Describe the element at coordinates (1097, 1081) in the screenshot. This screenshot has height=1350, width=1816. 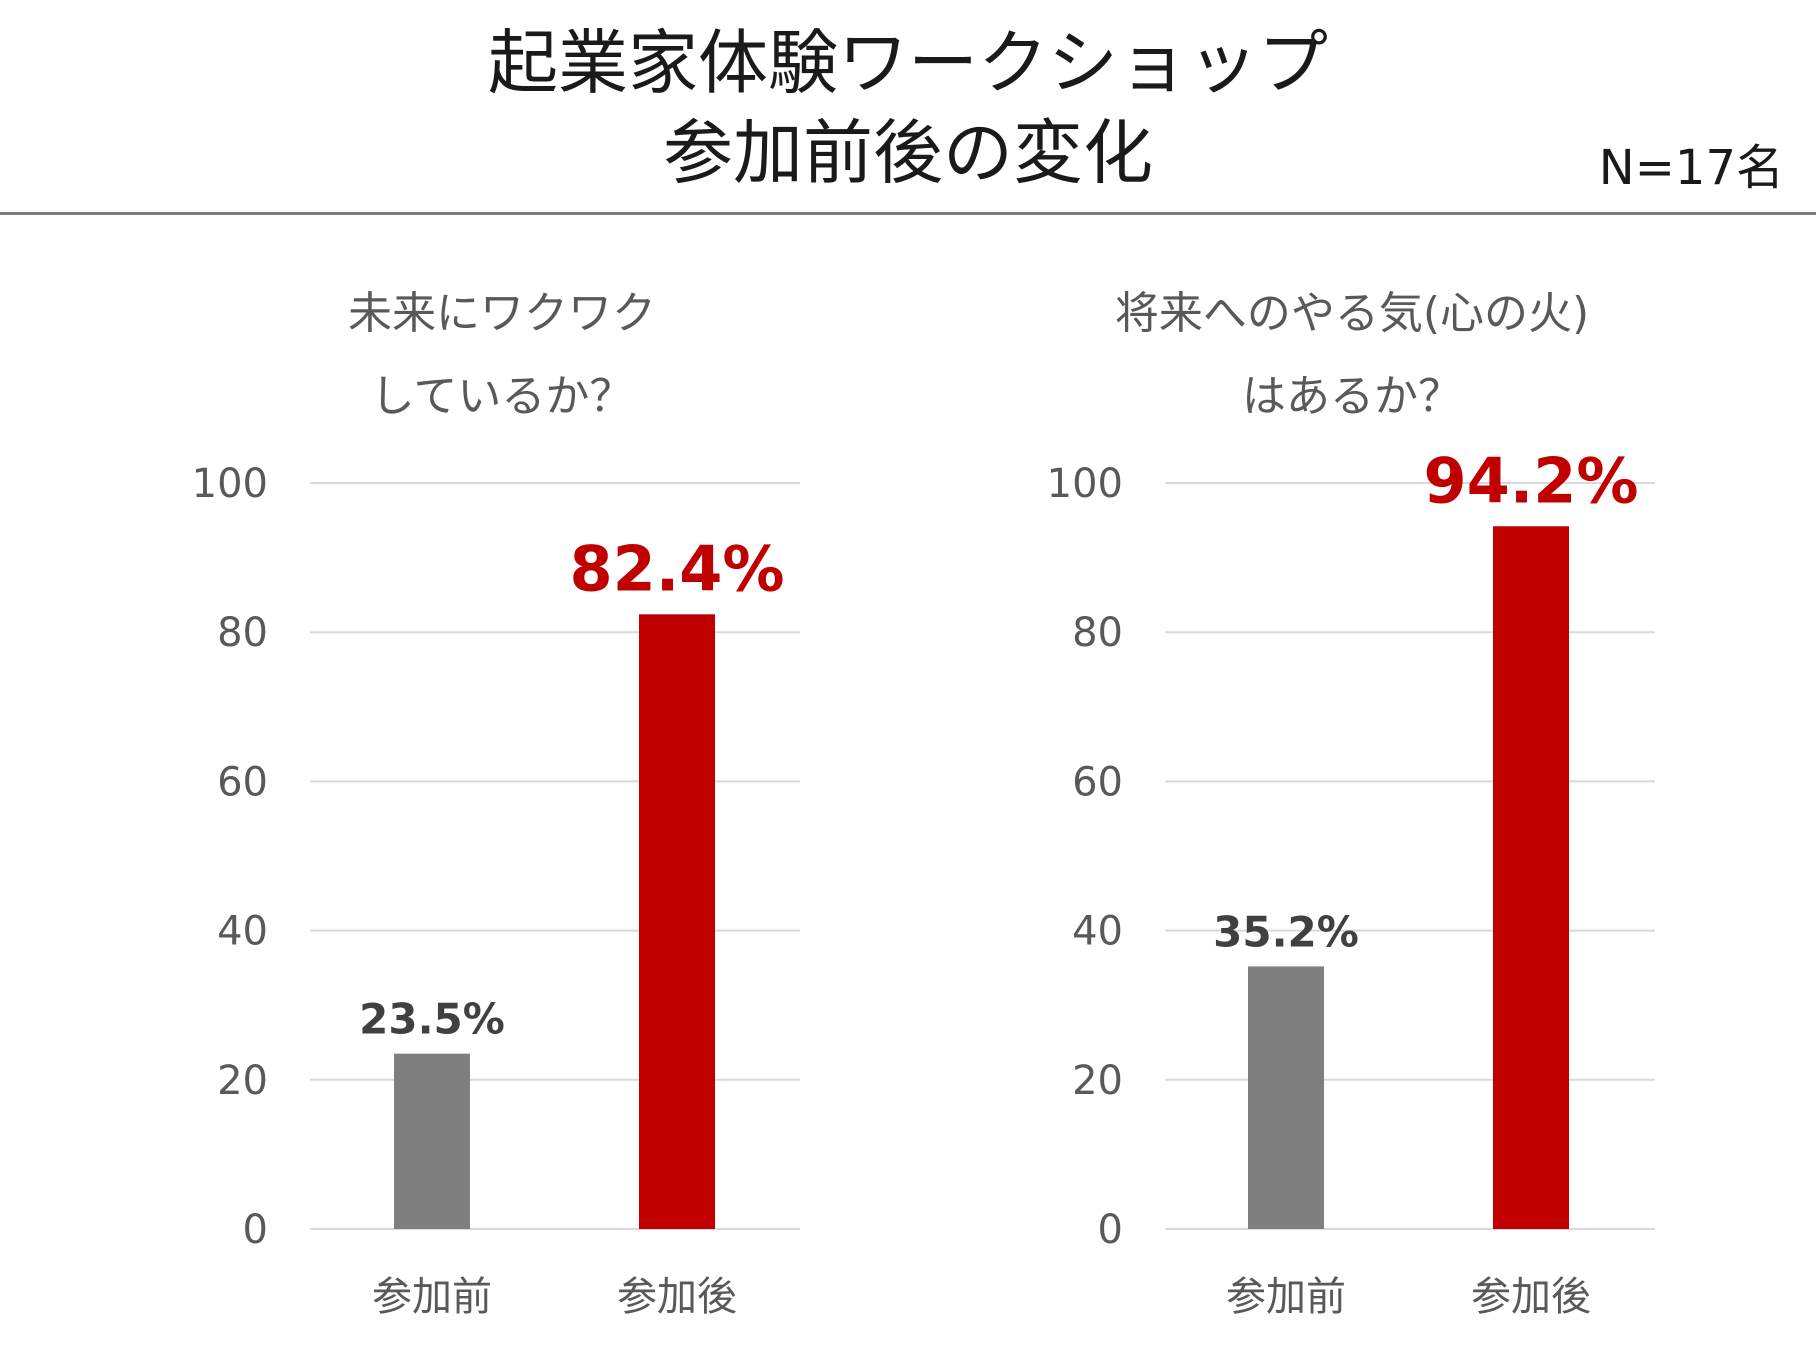
I see `chart-2-ytick-20: 20` at that location.